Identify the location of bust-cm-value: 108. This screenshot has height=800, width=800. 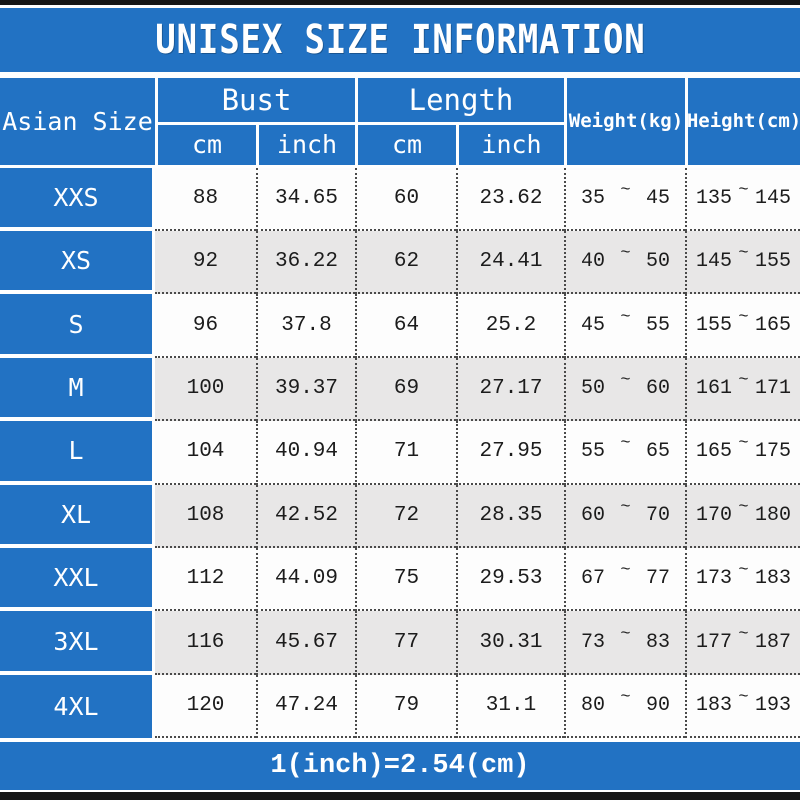
(205, 516).